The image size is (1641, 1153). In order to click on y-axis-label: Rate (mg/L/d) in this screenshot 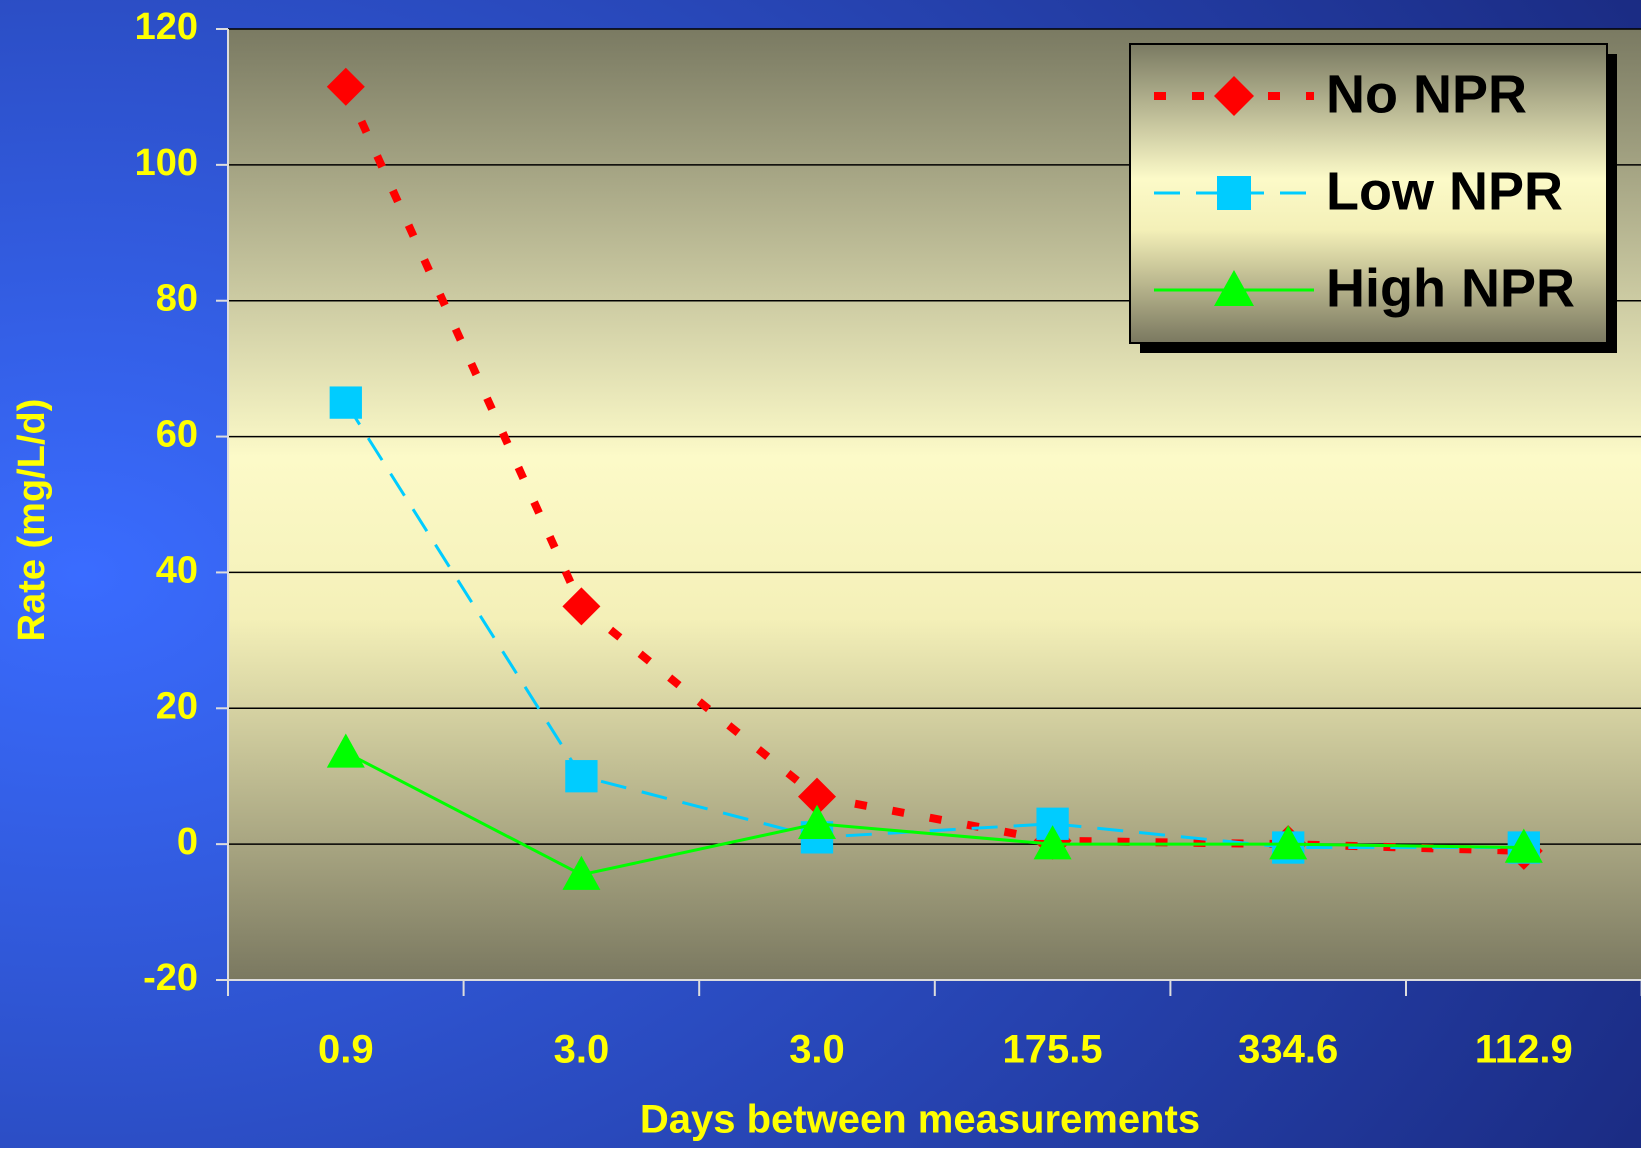, I will do `click(32, 520)`.